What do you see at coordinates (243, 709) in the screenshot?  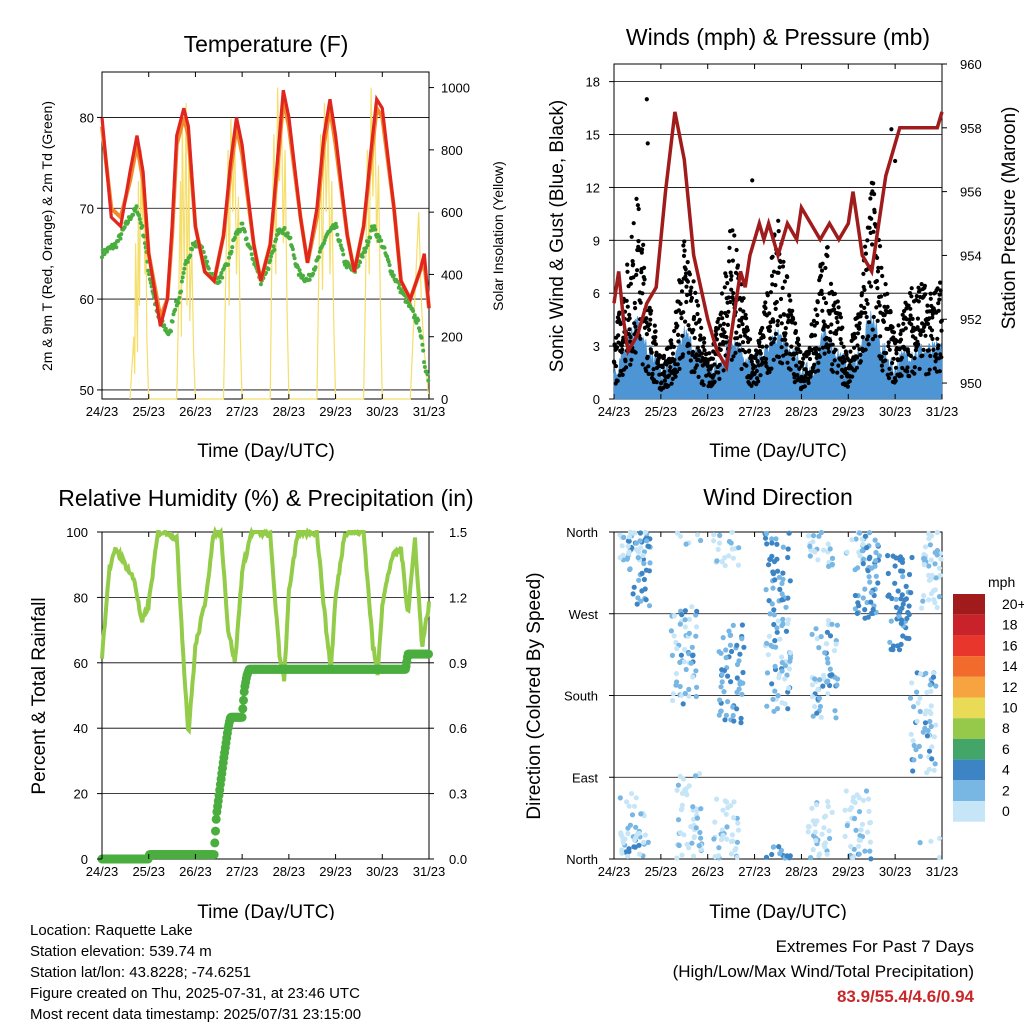 I see `precip-point` at bounding box center [243, 709].